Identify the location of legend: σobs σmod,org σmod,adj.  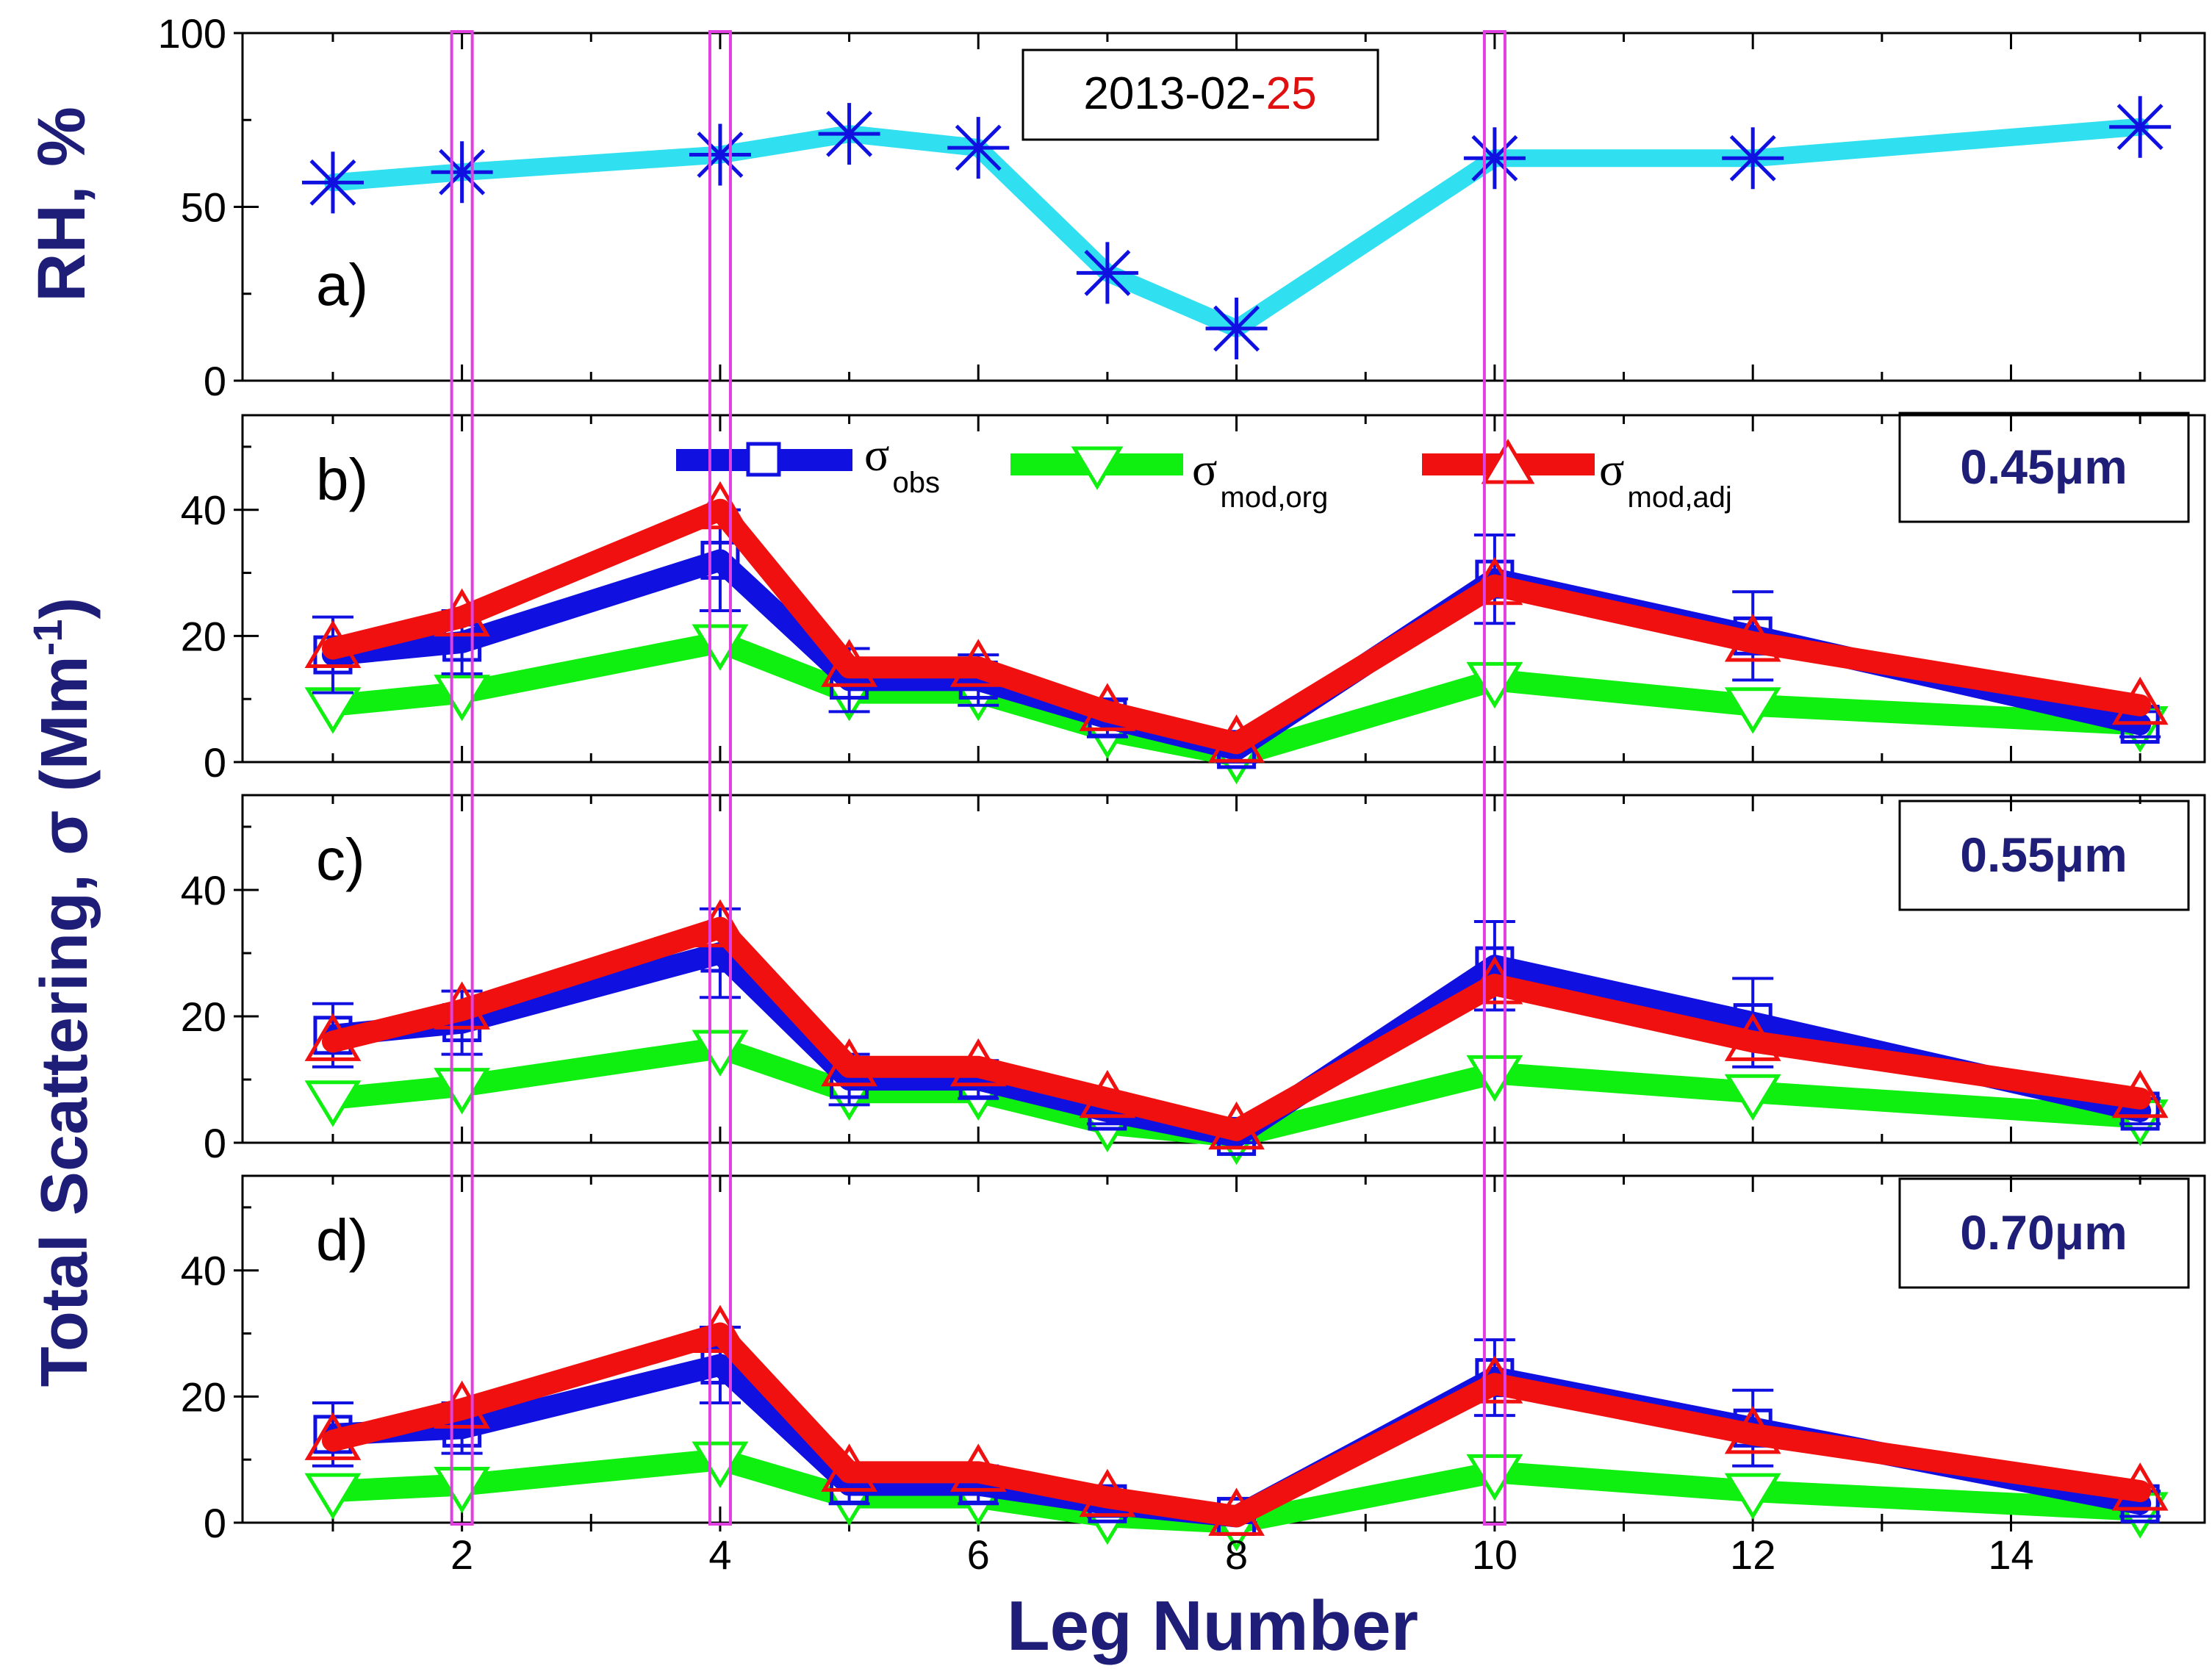
(1204, 471).